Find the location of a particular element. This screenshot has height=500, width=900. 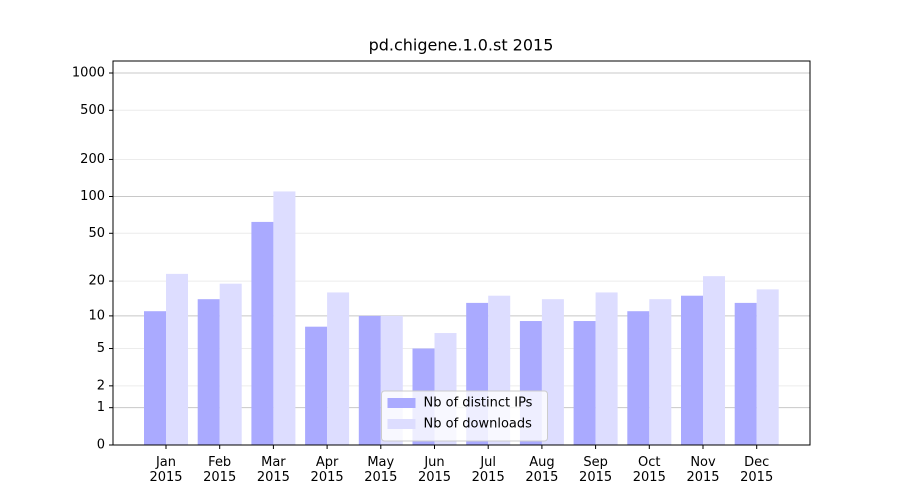

legend-label: Nb of downloads is located at coordinates (478, 424).